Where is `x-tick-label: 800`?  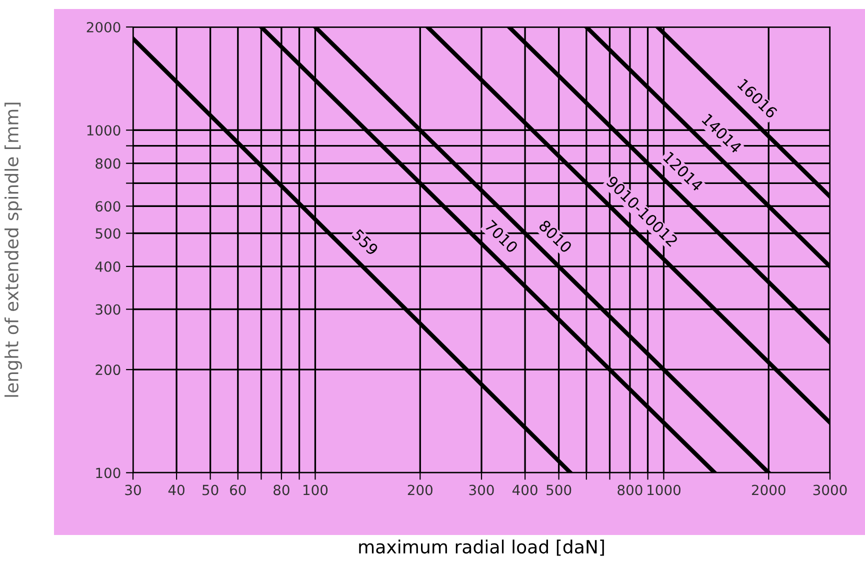
x-tick-label: 800 is located at coordinates (630, 490).